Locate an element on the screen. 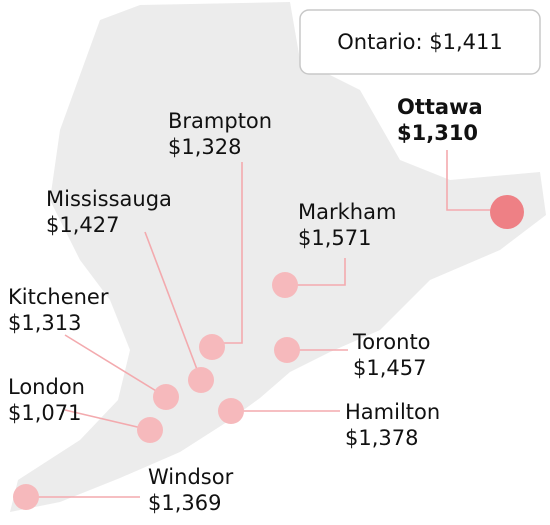 The height and width of the screenshot is (525, 550). city-price: $1,071 is located at coordinates (44, 413).